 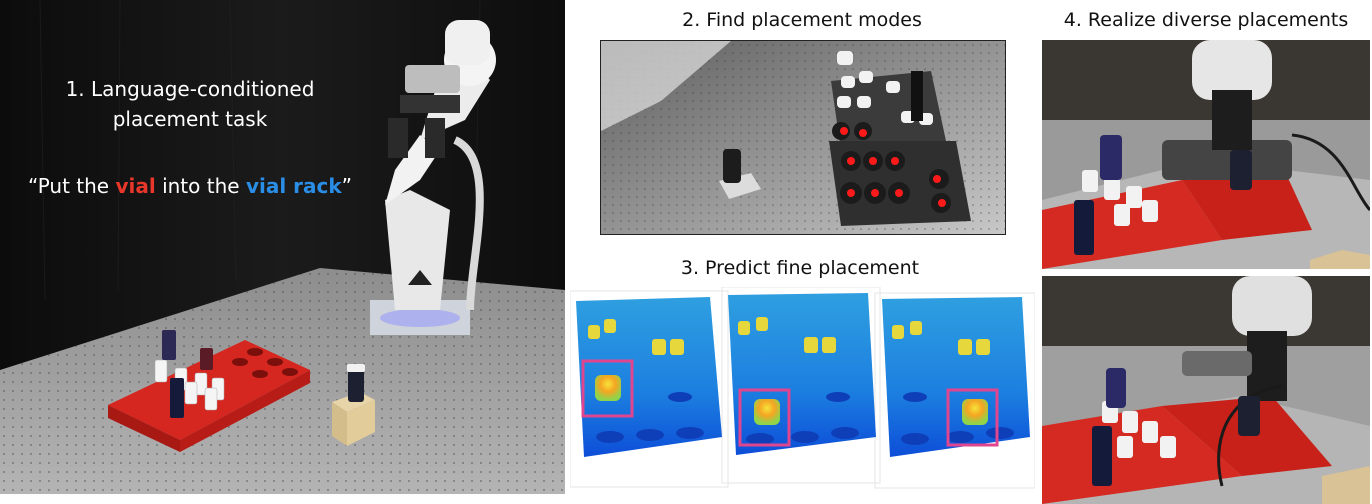 What do you see at coordinates (190, 119) in the screenshot?
I see `task-heading-line2: placement task` at bounding box center [190, 119].